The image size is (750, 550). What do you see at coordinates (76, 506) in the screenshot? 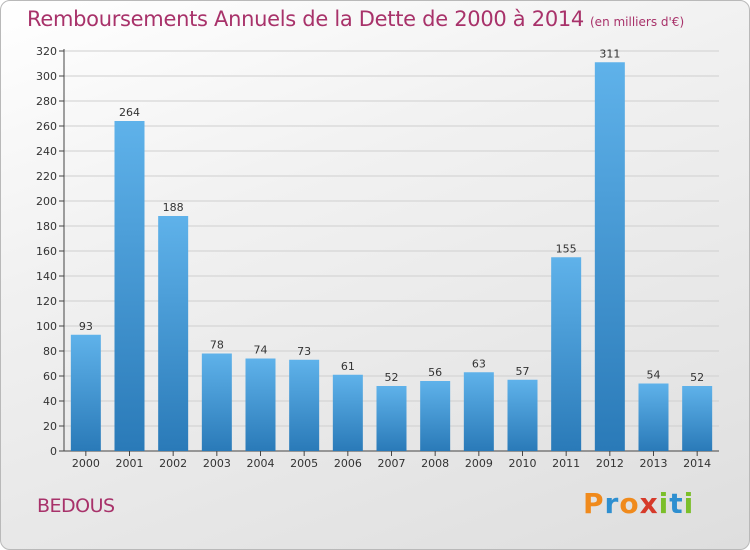
I see `place-name: BEDOUS` at bounding box center [76, 506].